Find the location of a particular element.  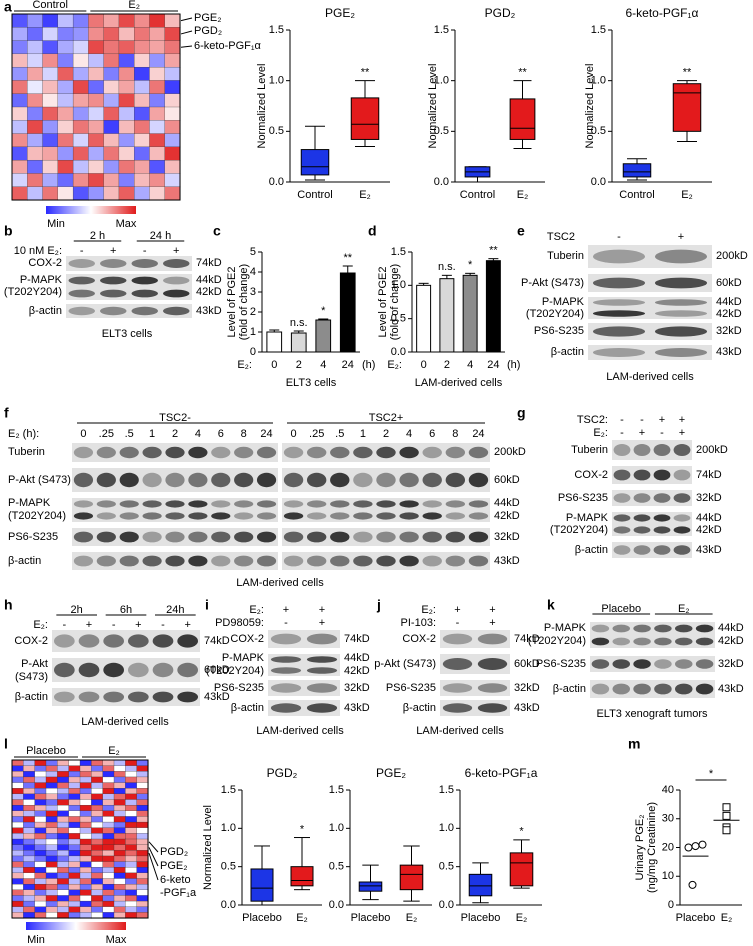

x-prefix: E₂: is located at coordinates (394, 365).